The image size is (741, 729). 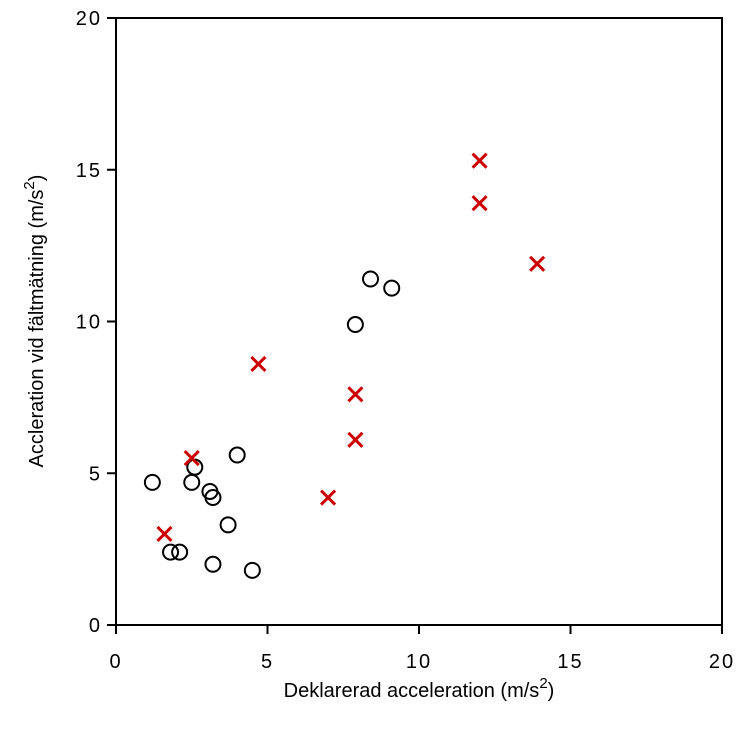 I want to click on y-axis: 0 5 10 15 20, so click(x=96, y=322).